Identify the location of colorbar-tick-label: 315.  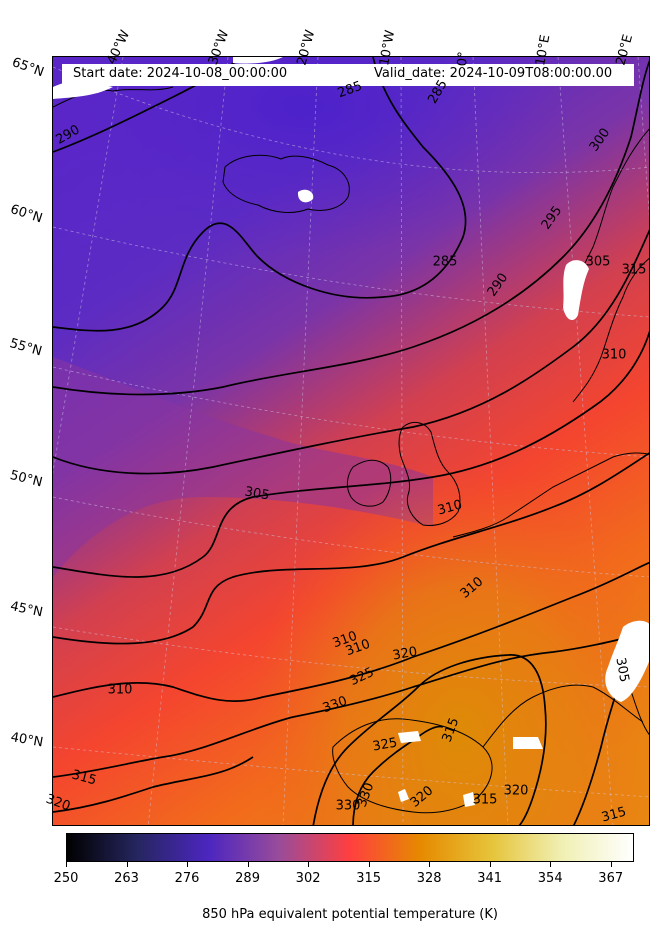
(369, 878).